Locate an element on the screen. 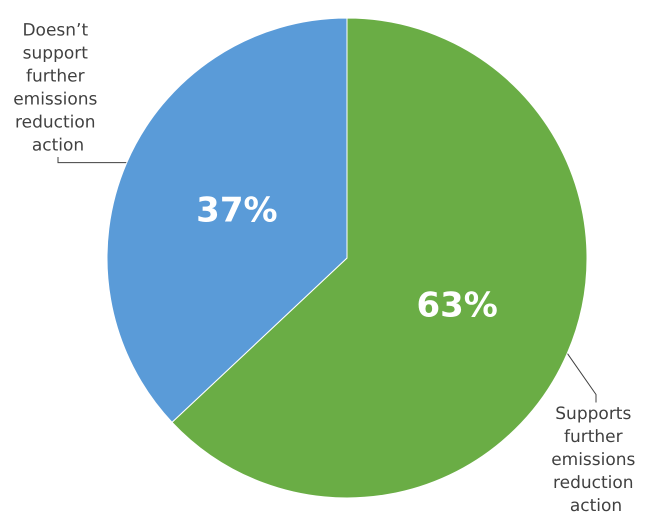 Image resolution: width=651 pixels, height=521 pixels. data-label: 63% is located at coordinates (457, 306).